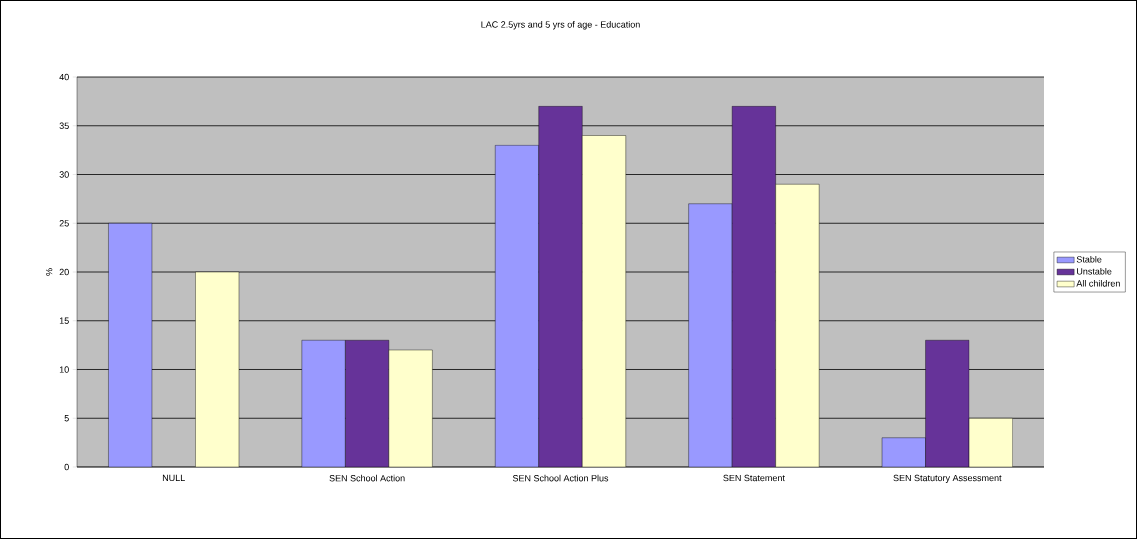 This screenshot has height=539, width=1137. I want to click on x-tick-label: SEN School Action, so click(367, 478).